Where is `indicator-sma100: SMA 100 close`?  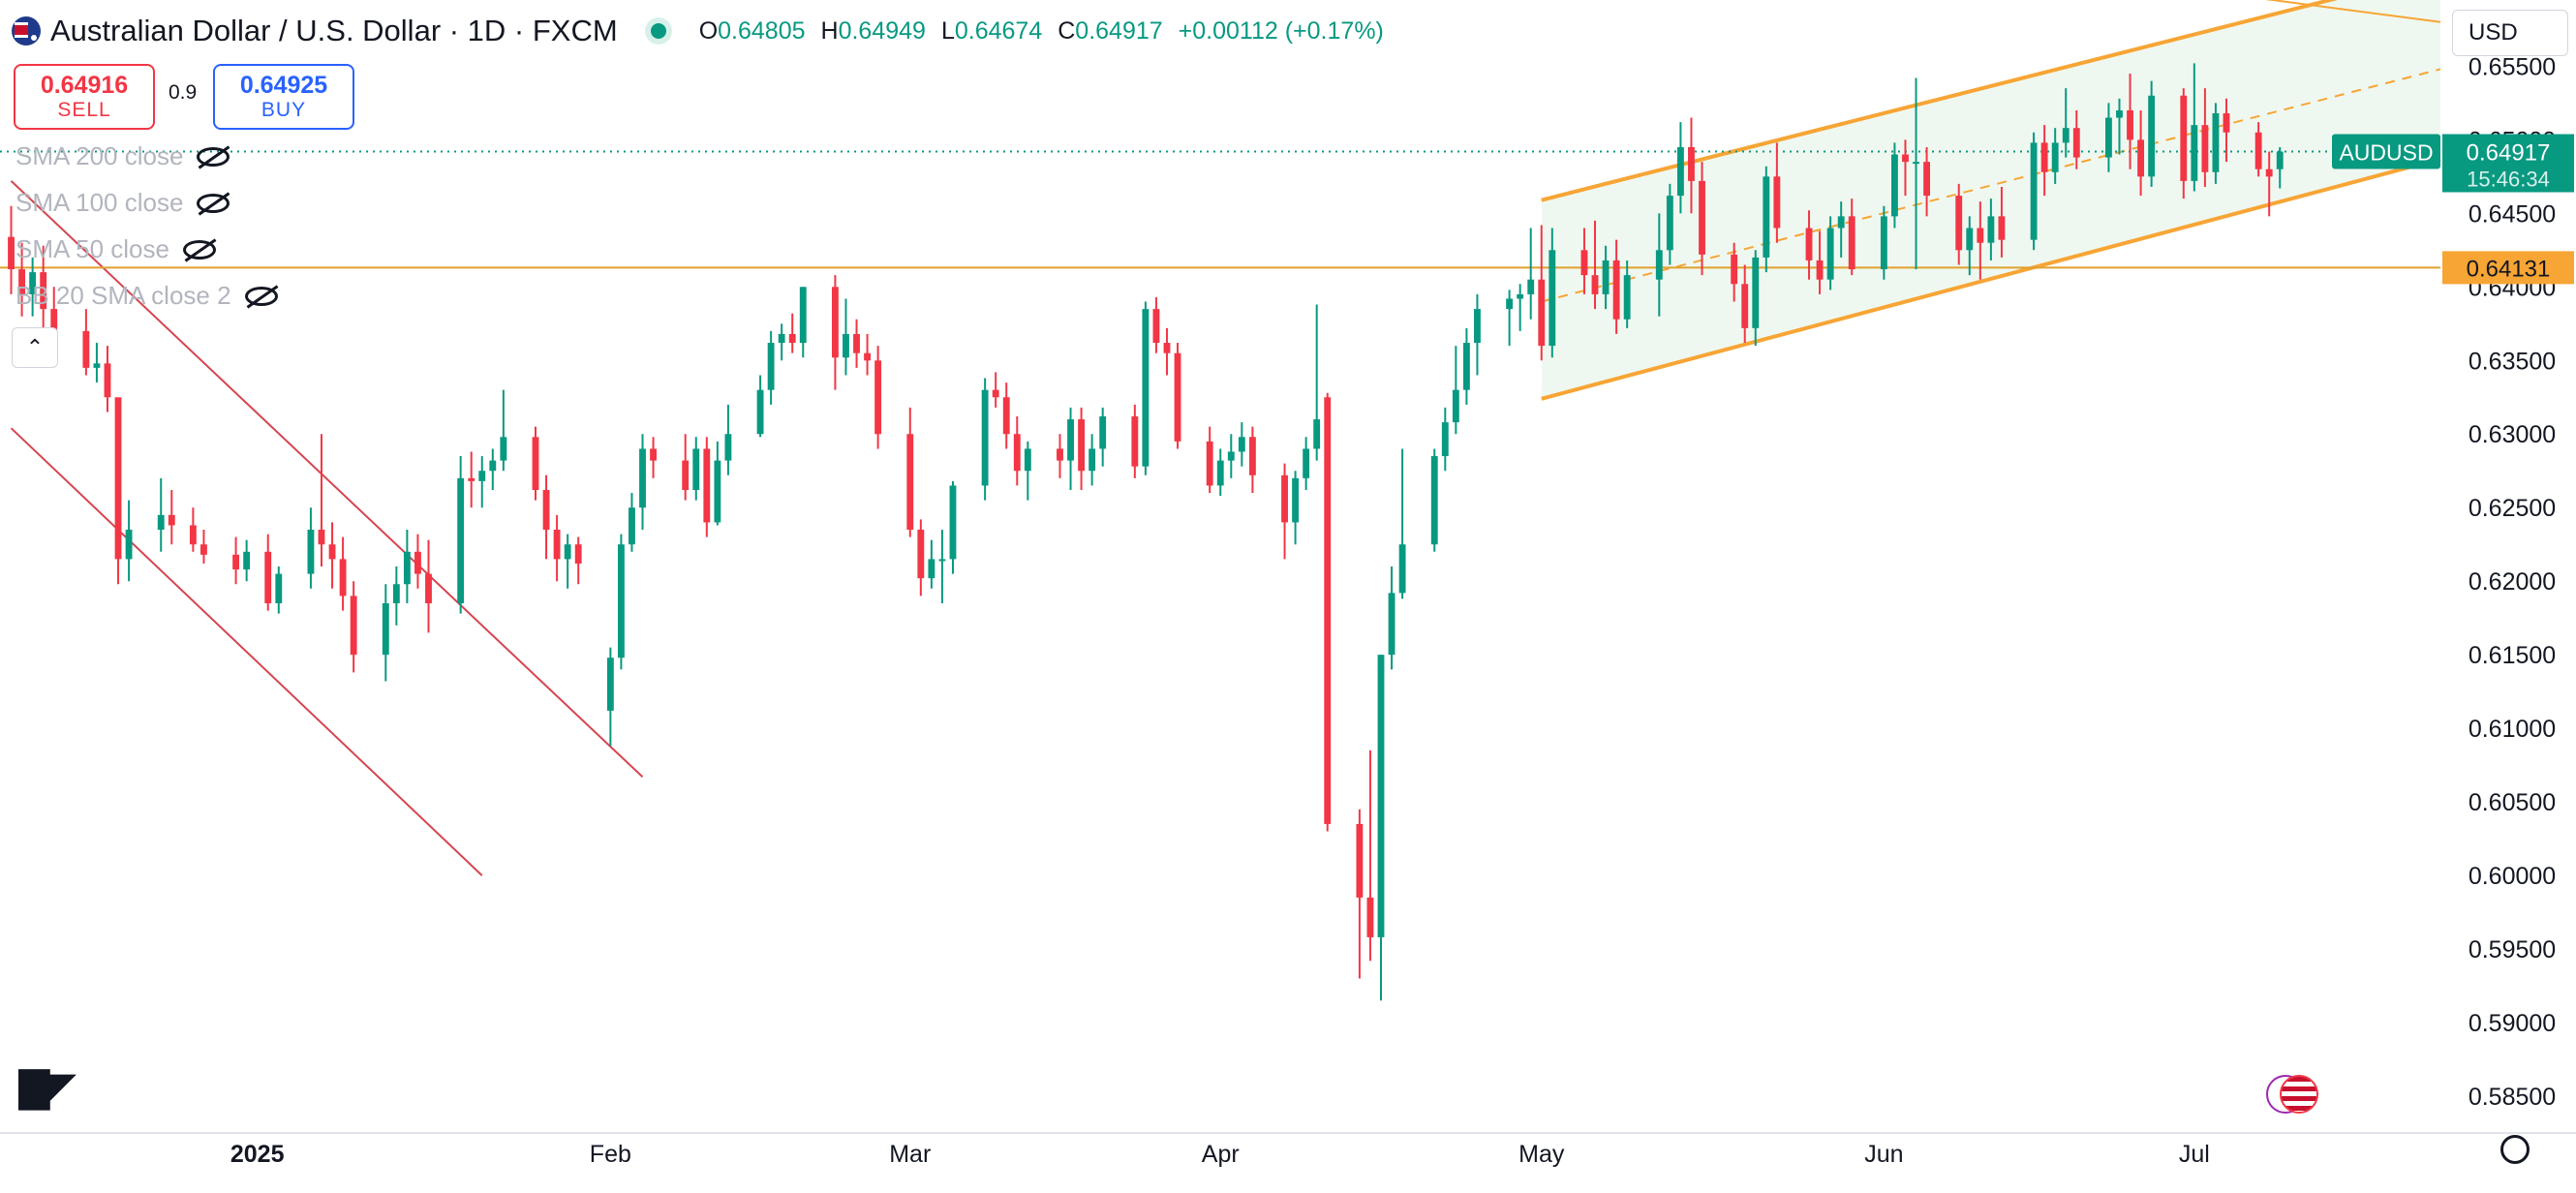 indicator-sma100: SMA 100 close is located at coordinates (122, 203).